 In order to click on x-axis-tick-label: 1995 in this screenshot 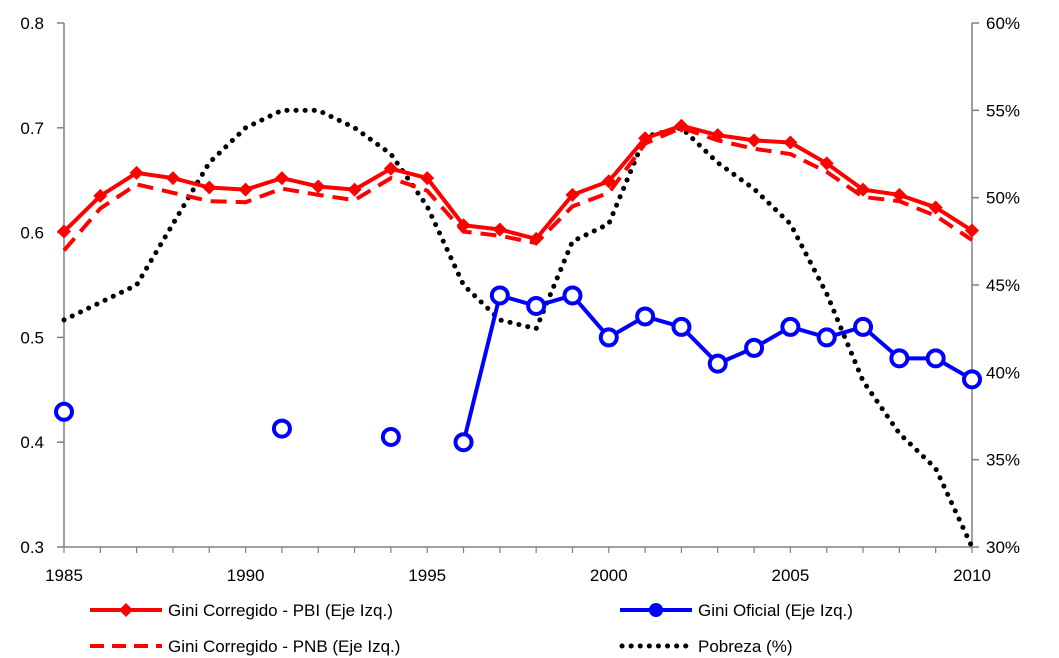, I will do `click(427, 575)`.